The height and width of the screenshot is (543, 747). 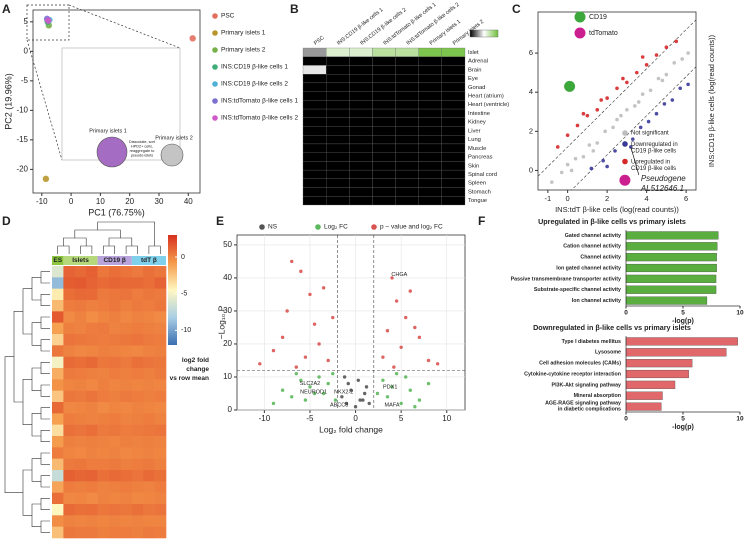 What do you see at coordinates (481, 221) in the screenshot?
I see `panel-letter: F` at bounding box center [481, 221].